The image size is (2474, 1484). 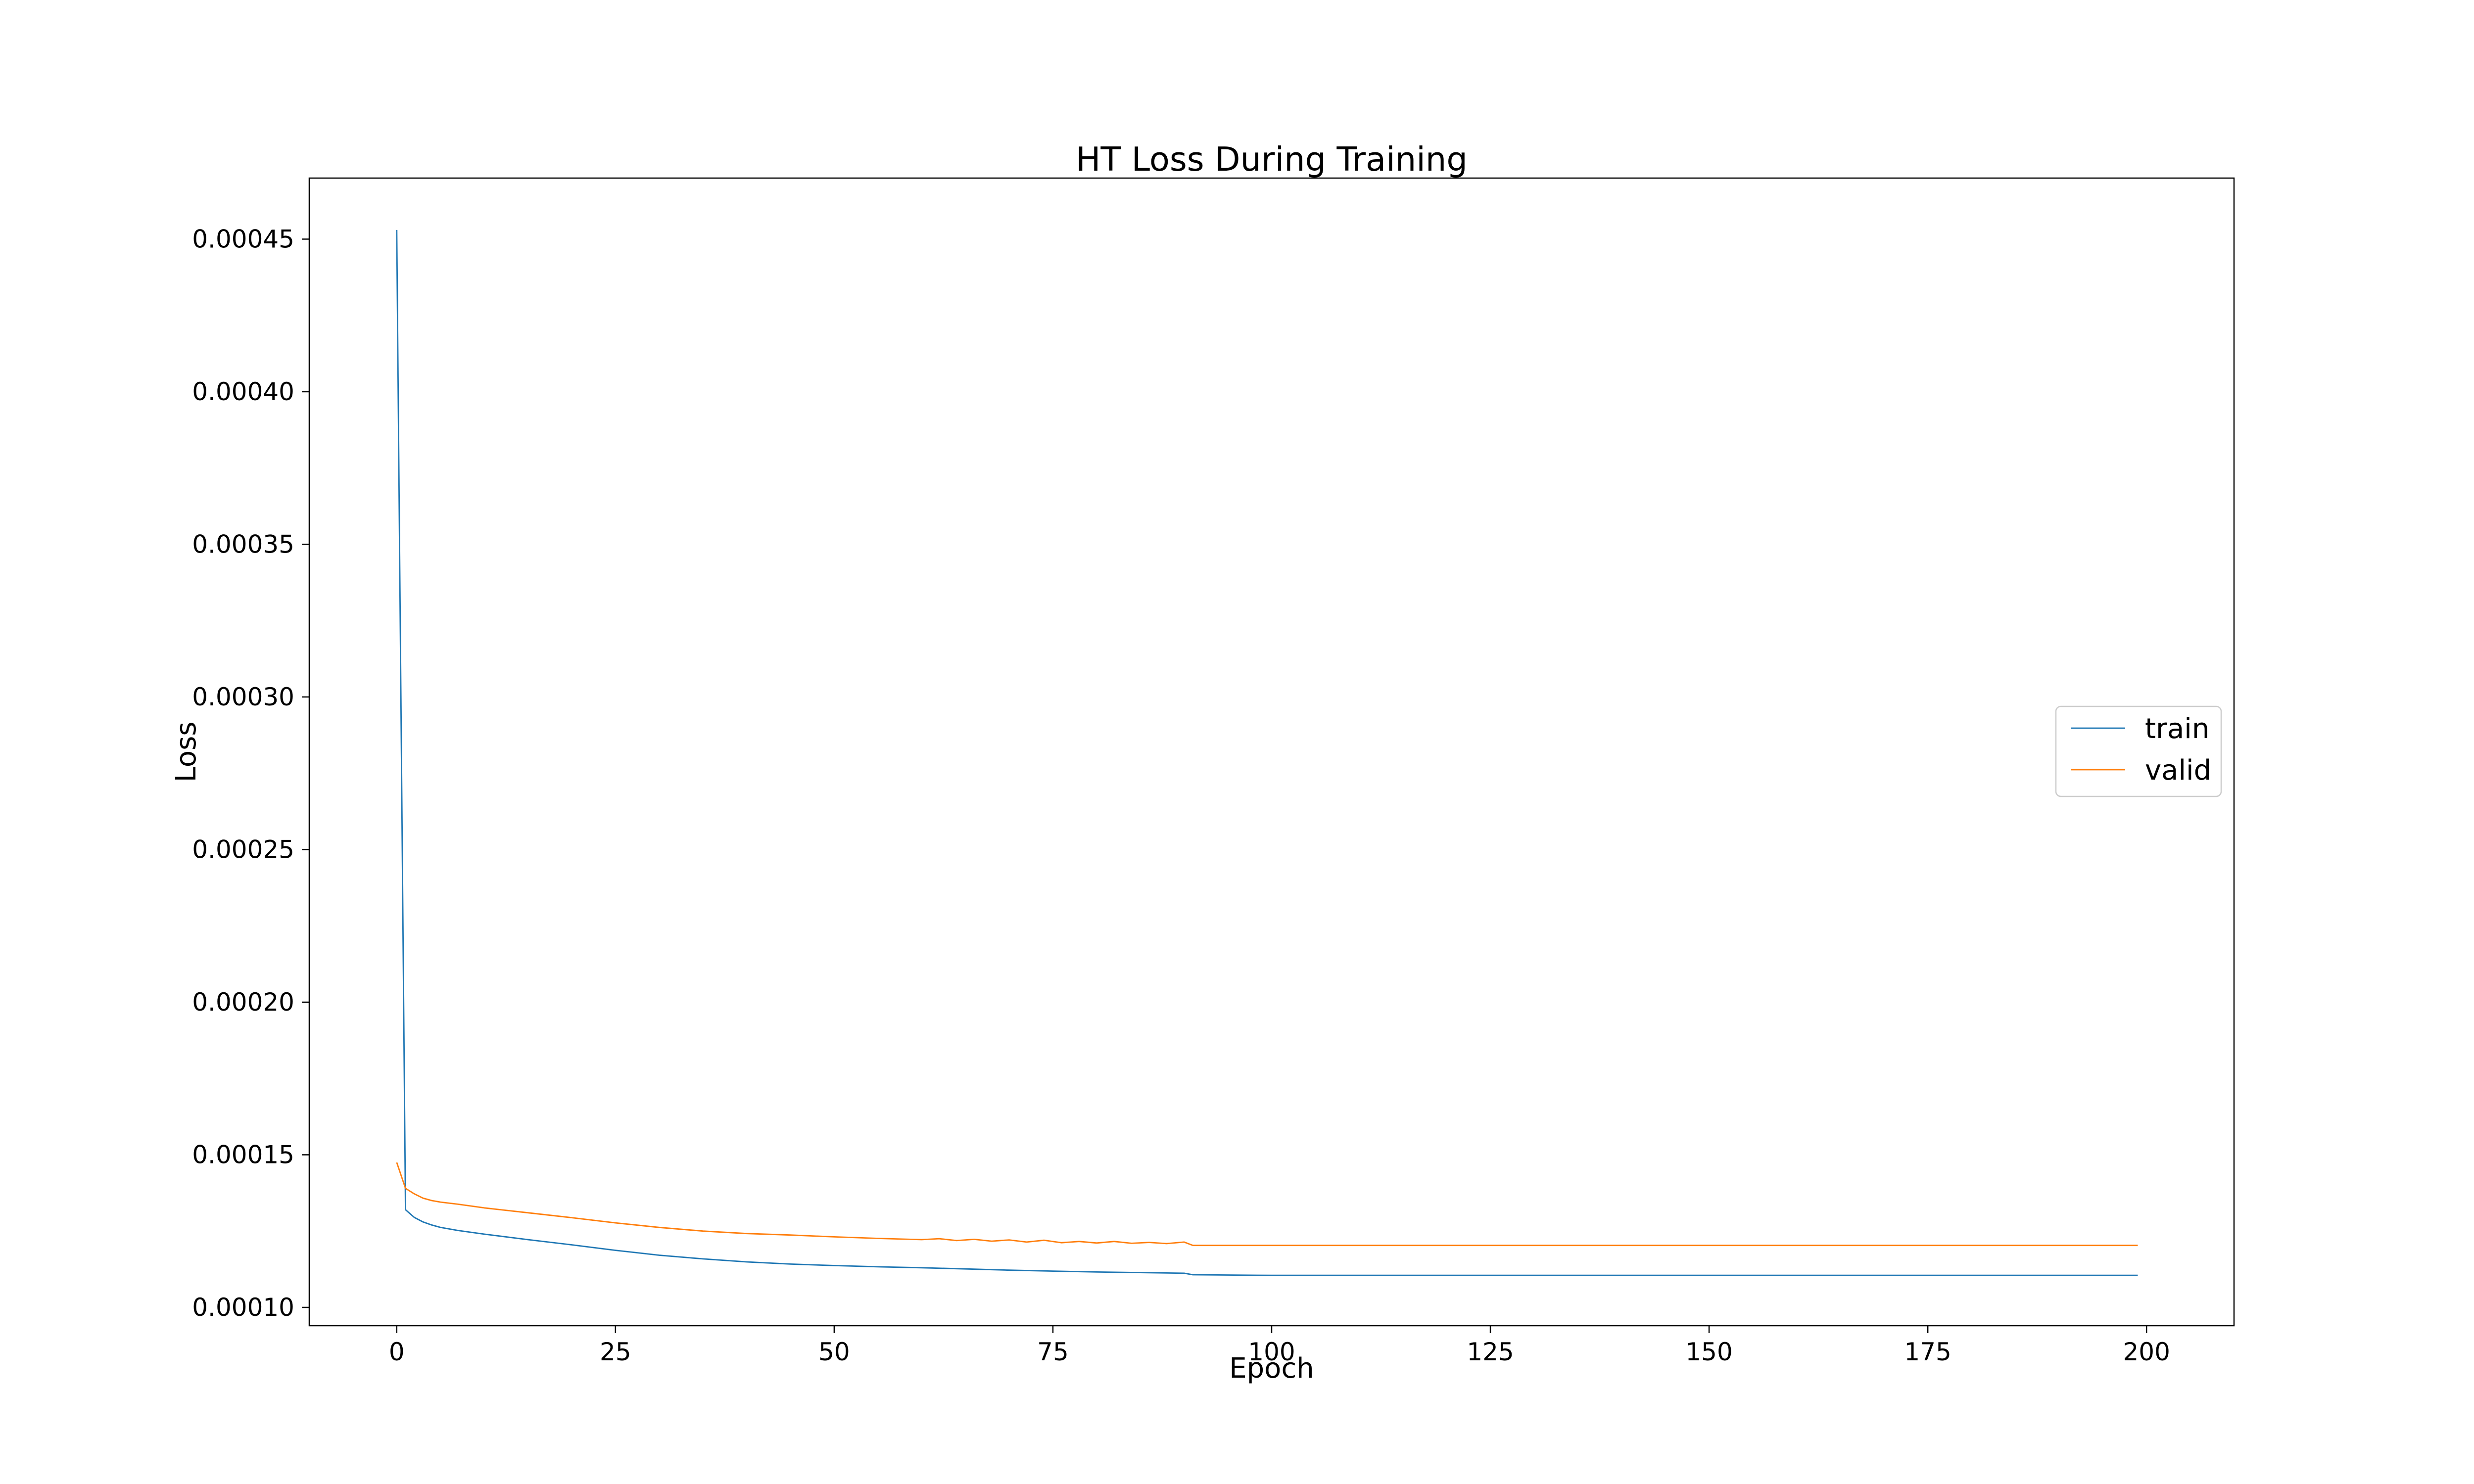 I want to click on legend-items: train valid, so click(x=2141, y=750).